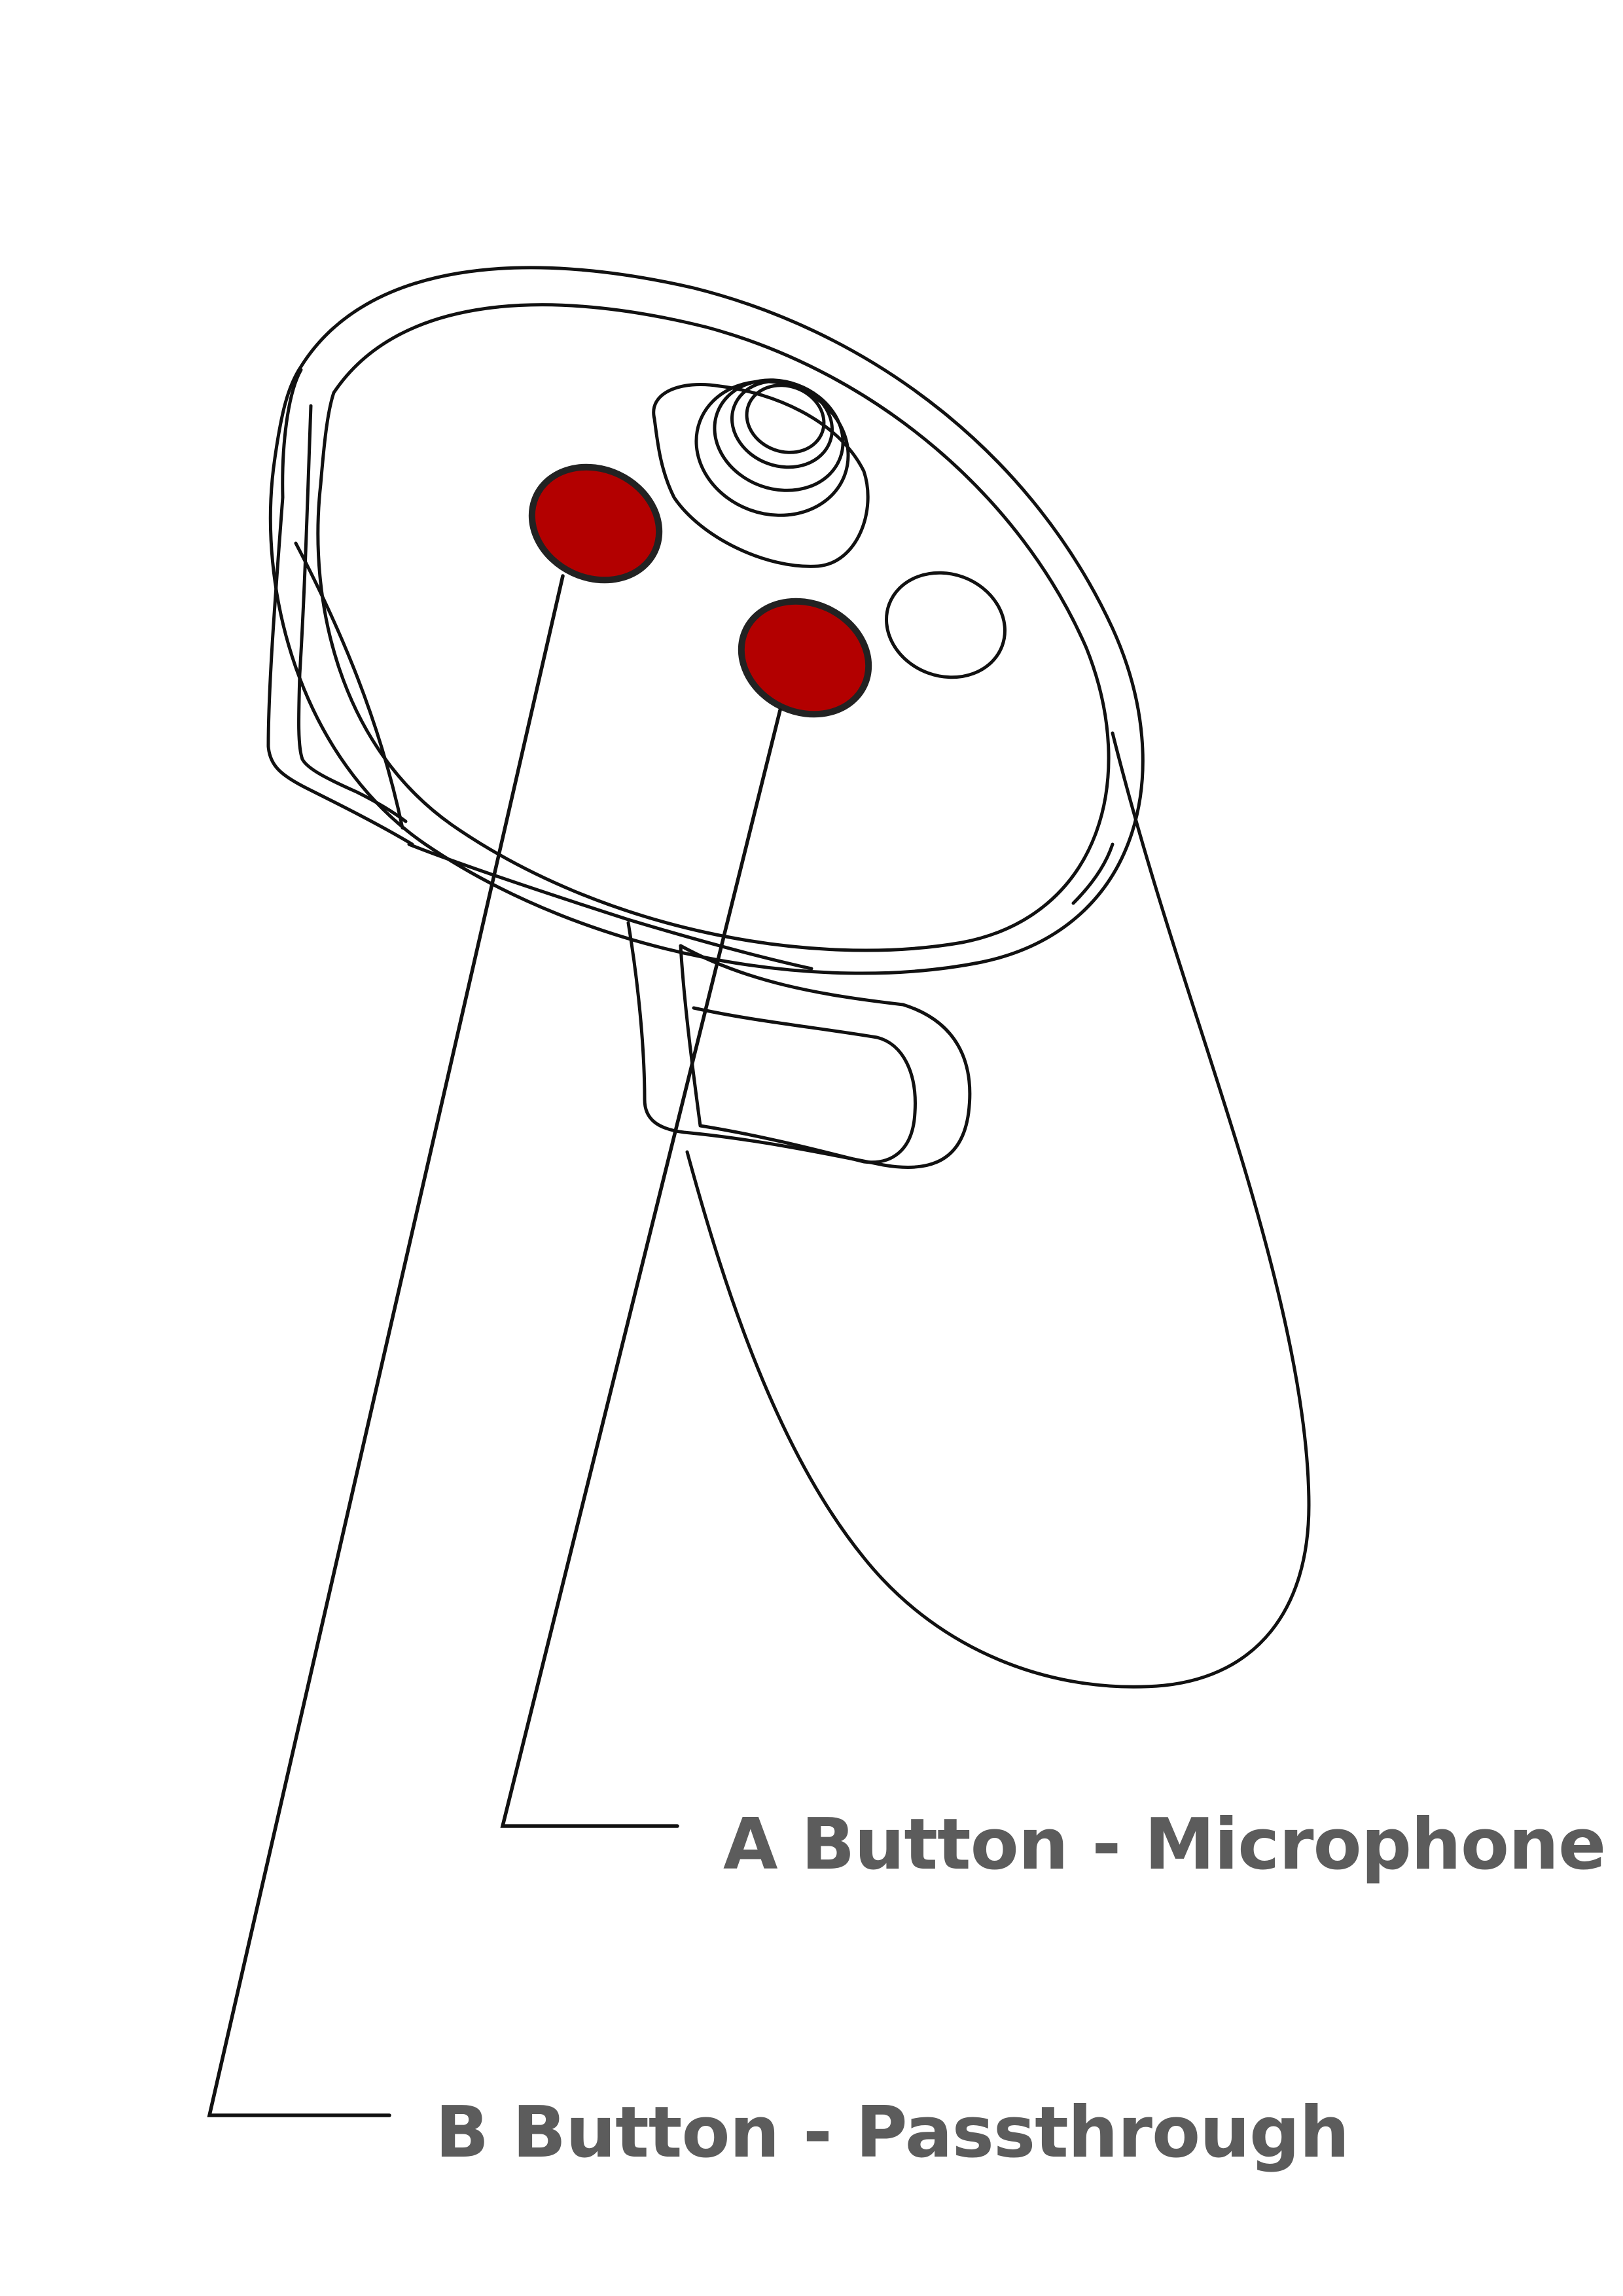  What do you see at coordinates (713, 627) in the screenshot?
I see `controller-top-face` at bounding box center [713, 627].